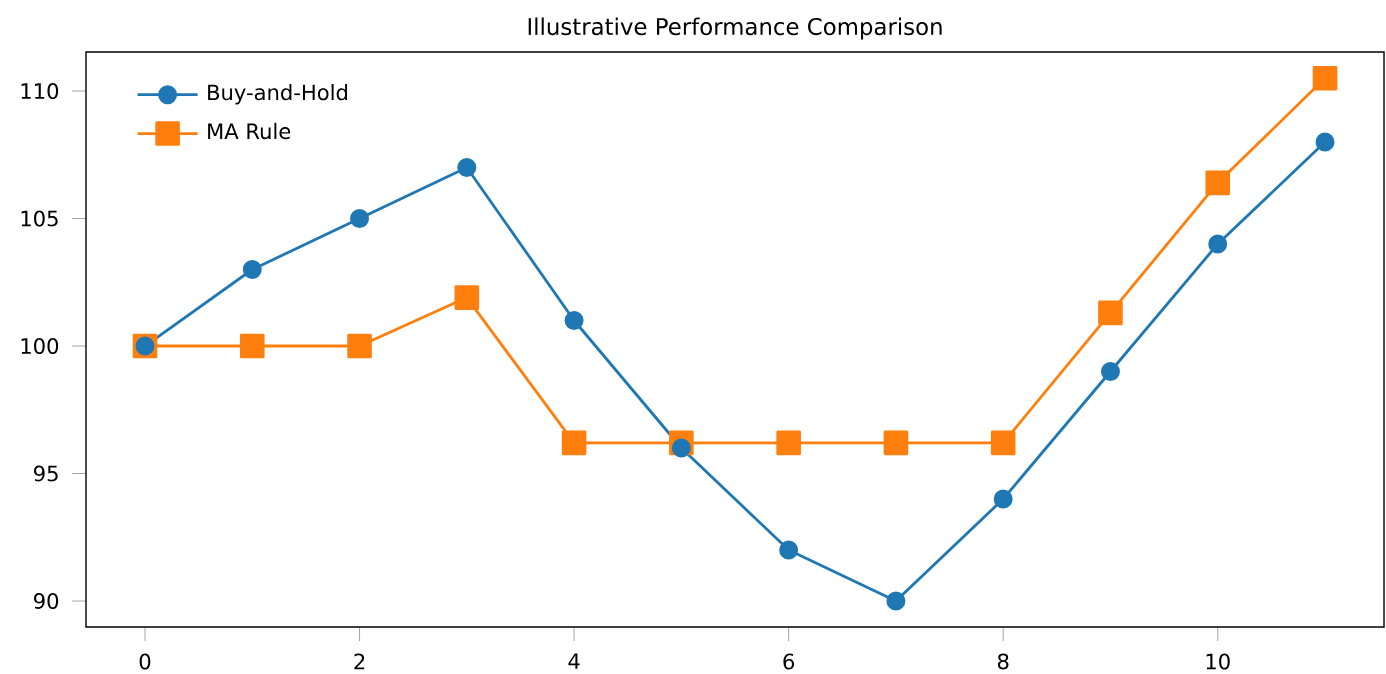  What do you see at coordinates (277, 94) in the screenshot?
I see `legend-label: Buy-and-Hold` at bounding box center [277, 94].